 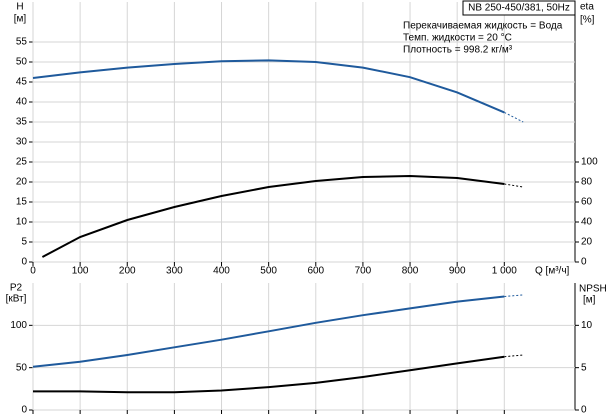 What do you see at coordinates (33, 271) in the screenshot?
I see `x-tick-label: 0` at bounding box center [33, 271].